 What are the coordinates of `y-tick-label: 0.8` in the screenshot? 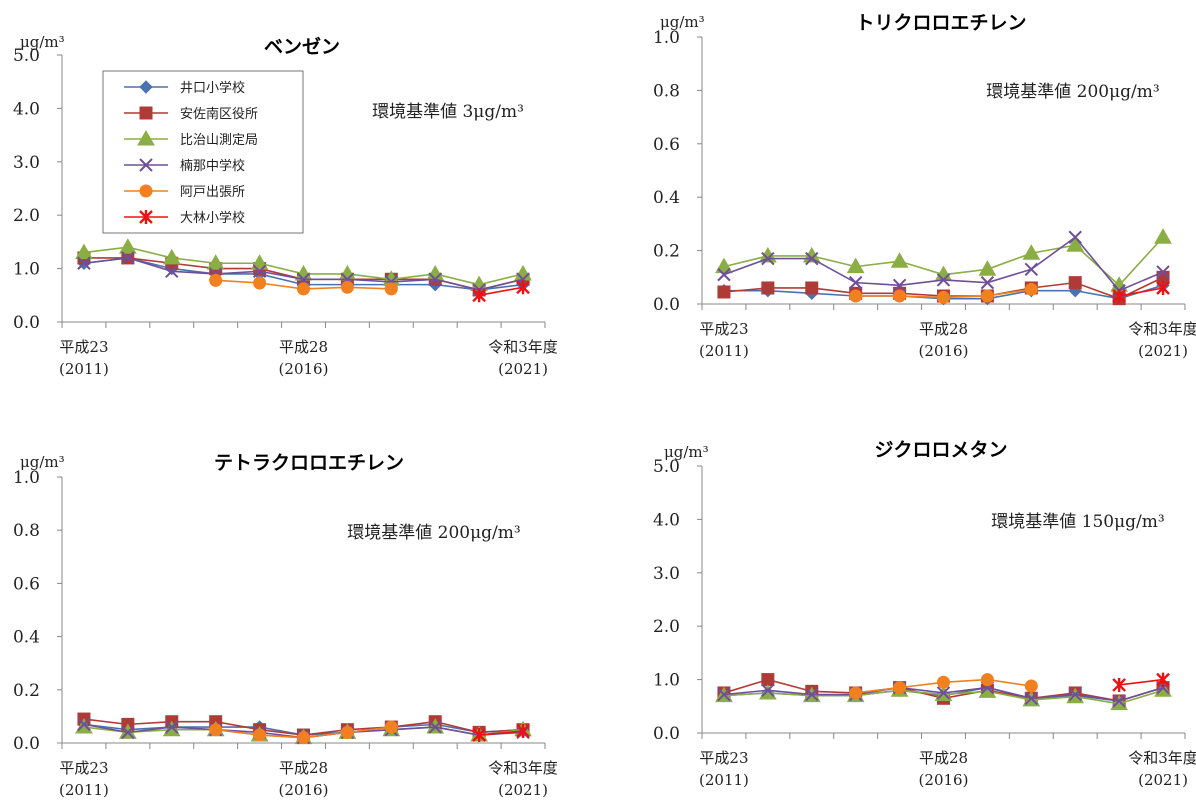 It's located at (26, 531).